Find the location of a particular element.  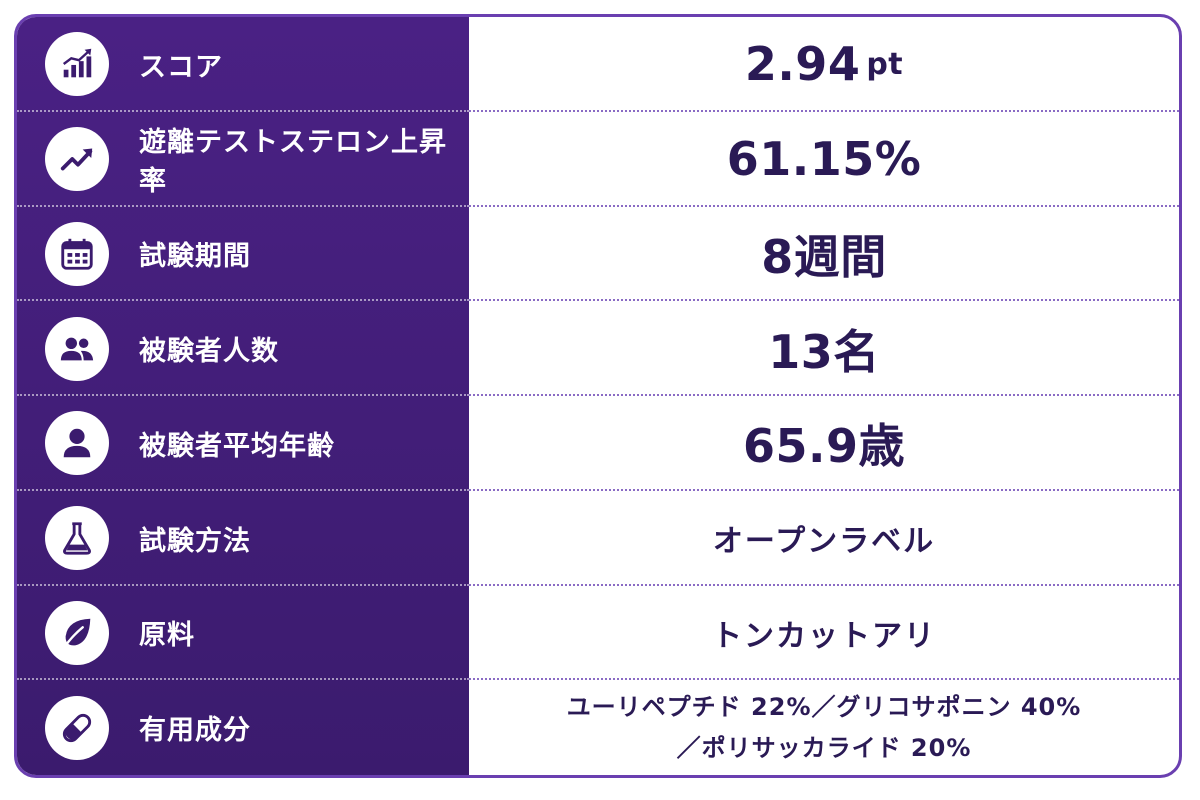

label-row-subjects: 被験者人数 is located at coordinates (243, 348).